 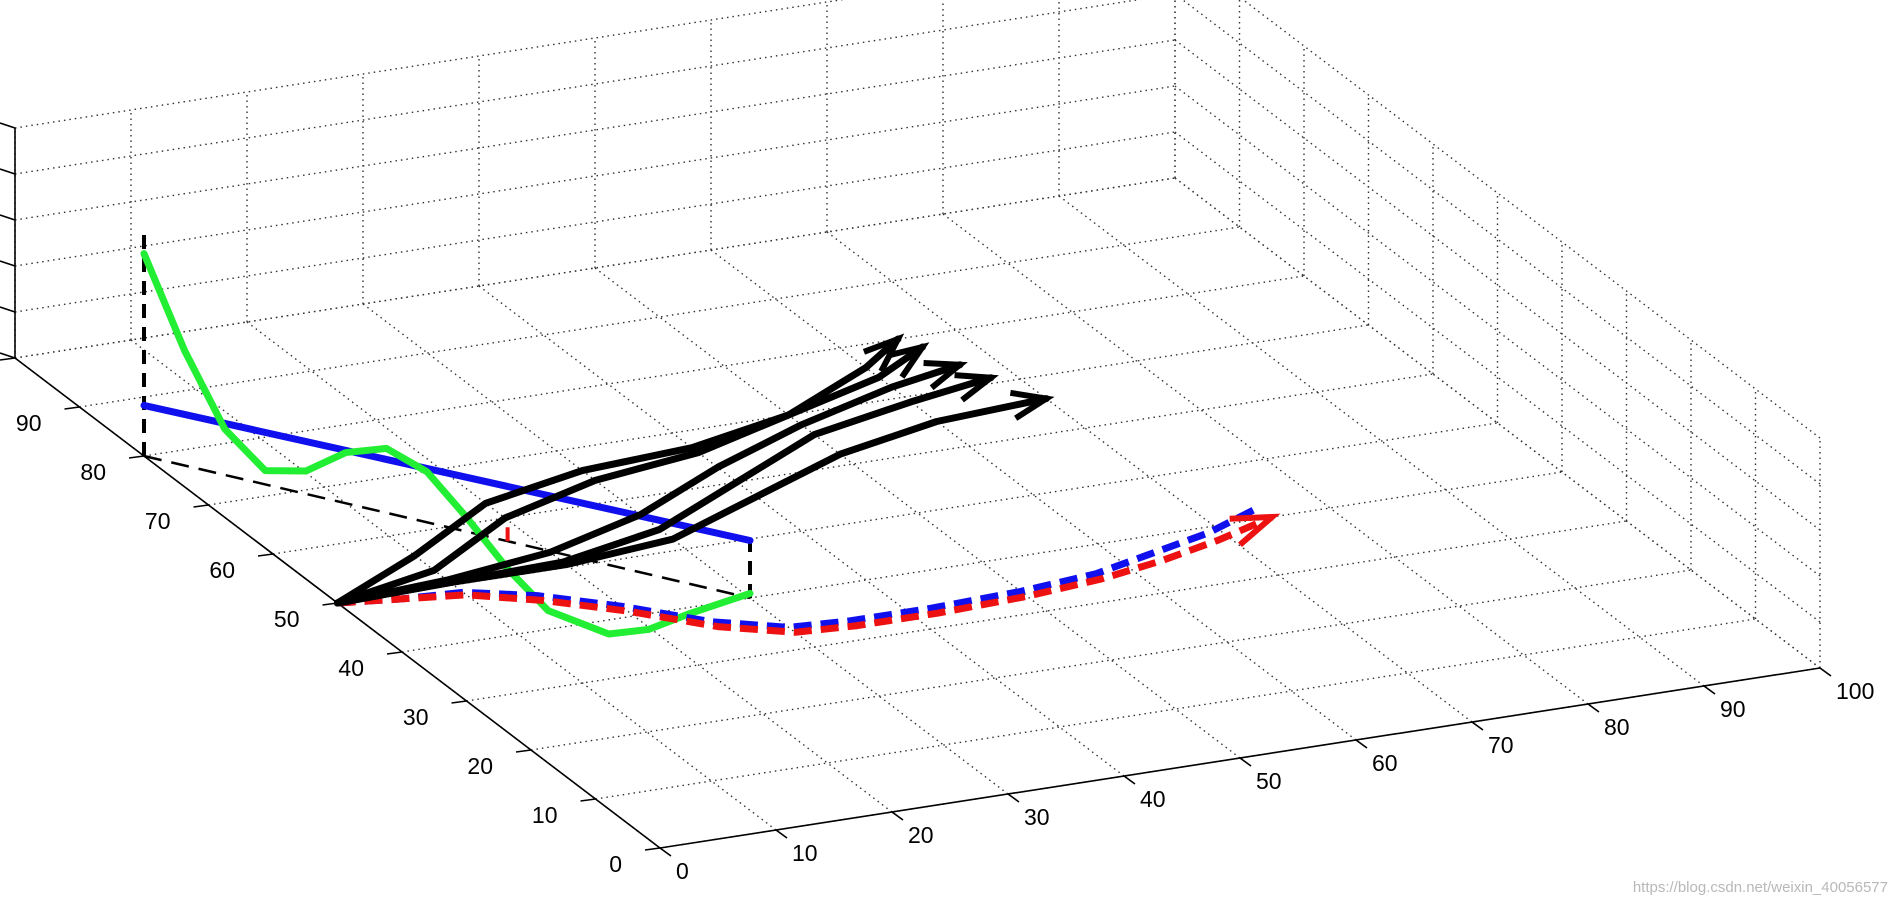 I want to click on x-tick-label: 100, so click(x=1855, y=691).